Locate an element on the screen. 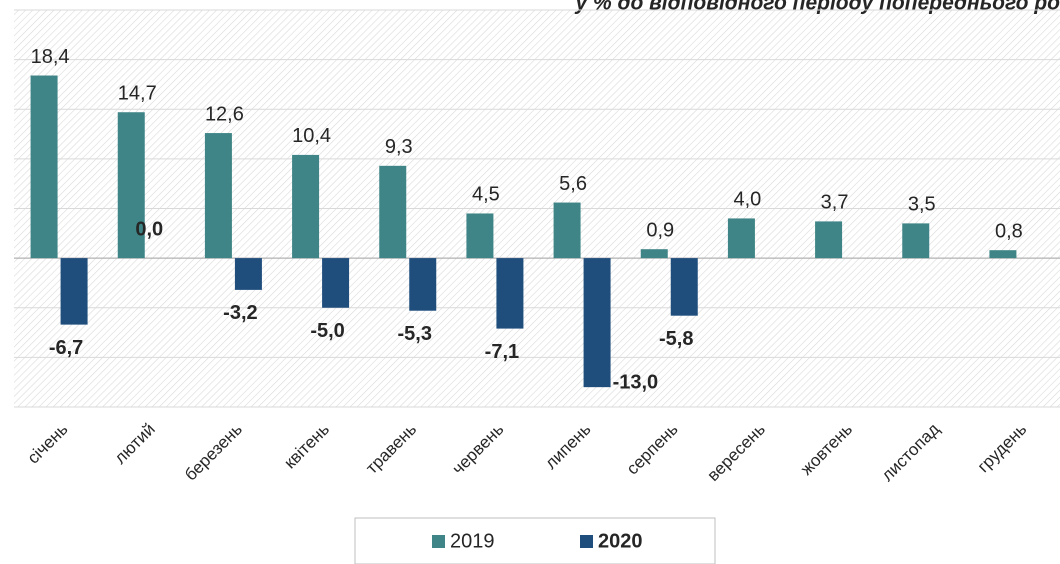 The height and width of the screenshot is (564, 1060). legend-label: 2019 is located at coordinates (472, 541).